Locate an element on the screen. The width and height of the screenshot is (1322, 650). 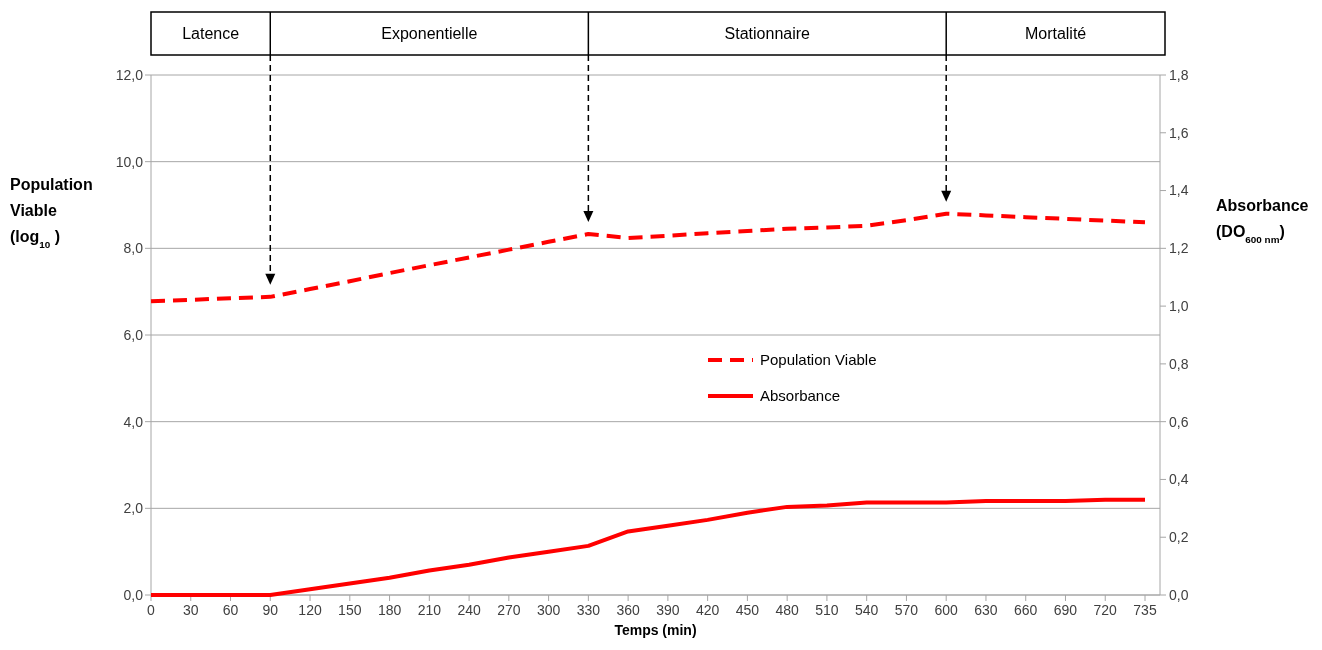
x-tick-label: 630 is located at coordinates (986, 610).